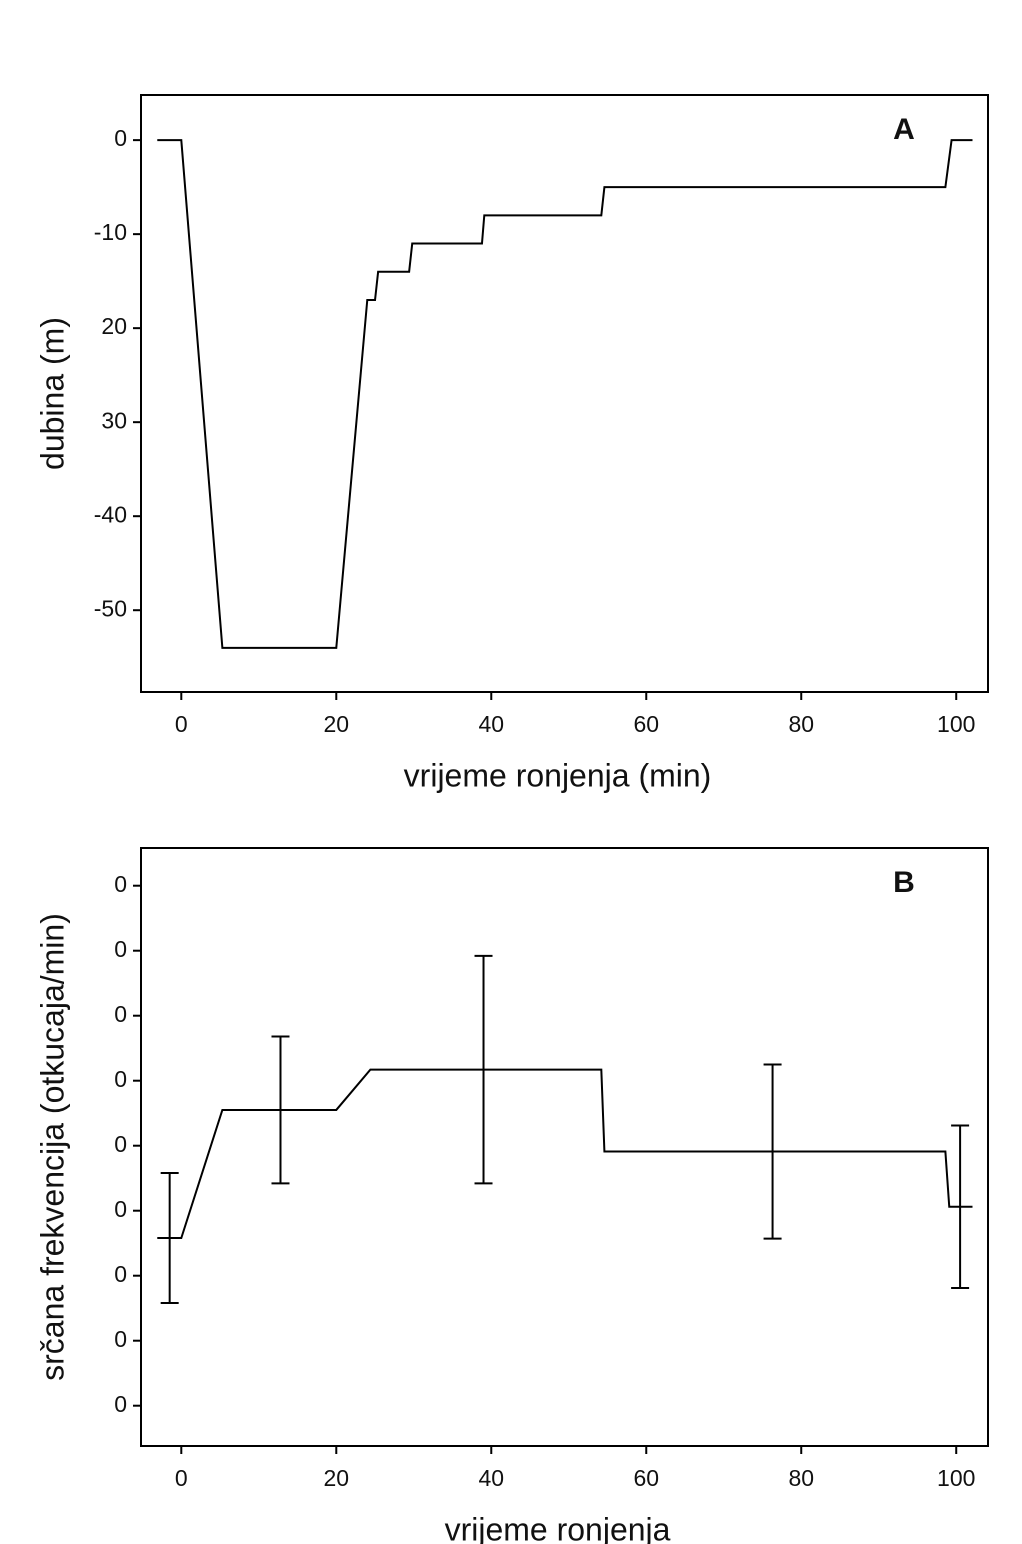 This screenshot has height=1544, width=1022. Describe the element at coordinates (904, 129) in the screenshot. I see `panel-label: A` at that location.